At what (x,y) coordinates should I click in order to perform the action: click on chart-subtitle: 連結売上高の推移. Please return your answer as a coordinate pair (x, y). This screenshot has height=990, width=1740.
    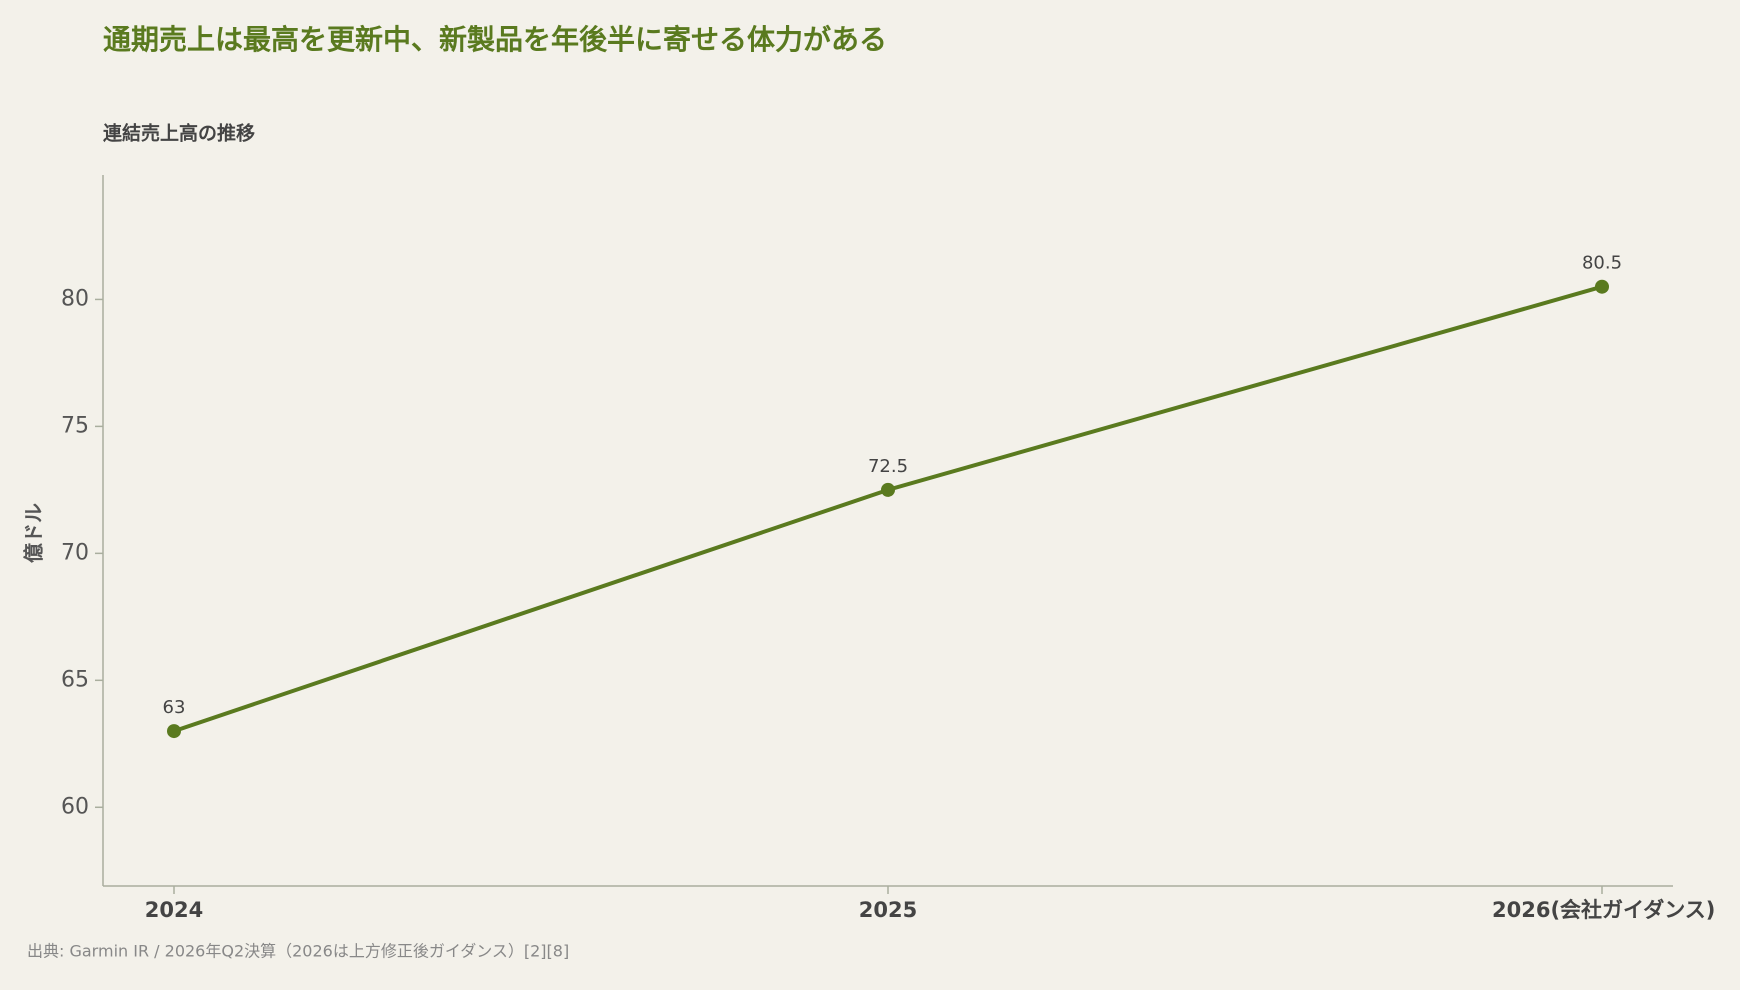
    Looking at the image, I should click on (179, 133).